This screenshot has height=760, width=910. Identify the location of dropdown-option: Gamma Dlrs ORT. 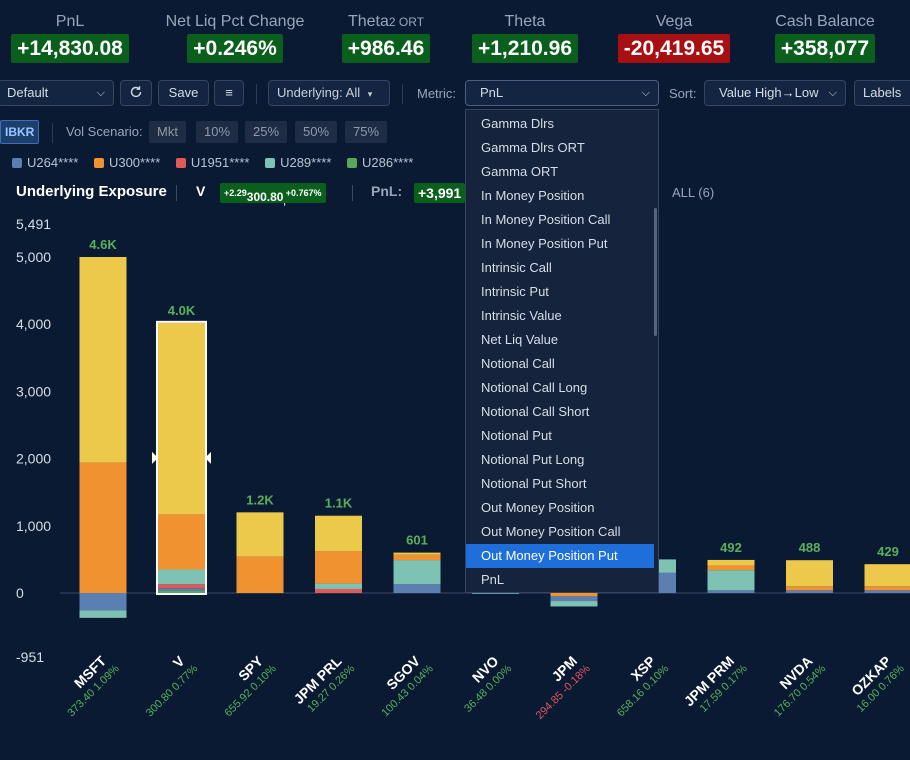
(533, 147).